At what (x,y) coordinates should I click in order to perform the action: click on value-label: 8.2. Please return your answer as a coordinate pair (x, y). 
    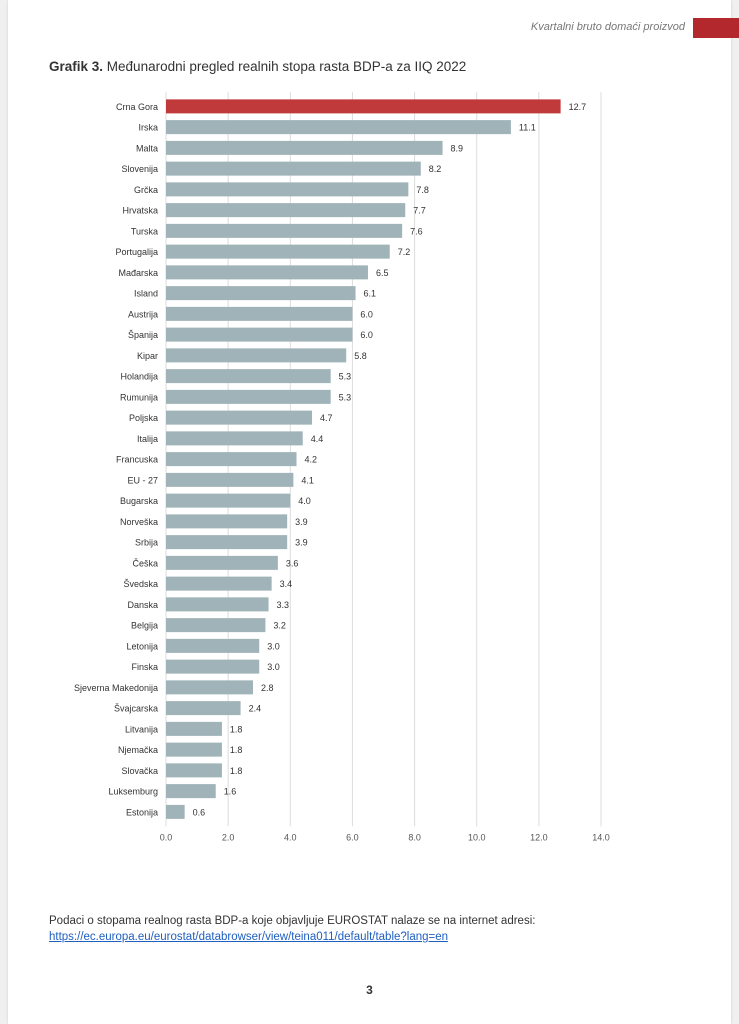
    Looking at the image, I should click on (435, 169).